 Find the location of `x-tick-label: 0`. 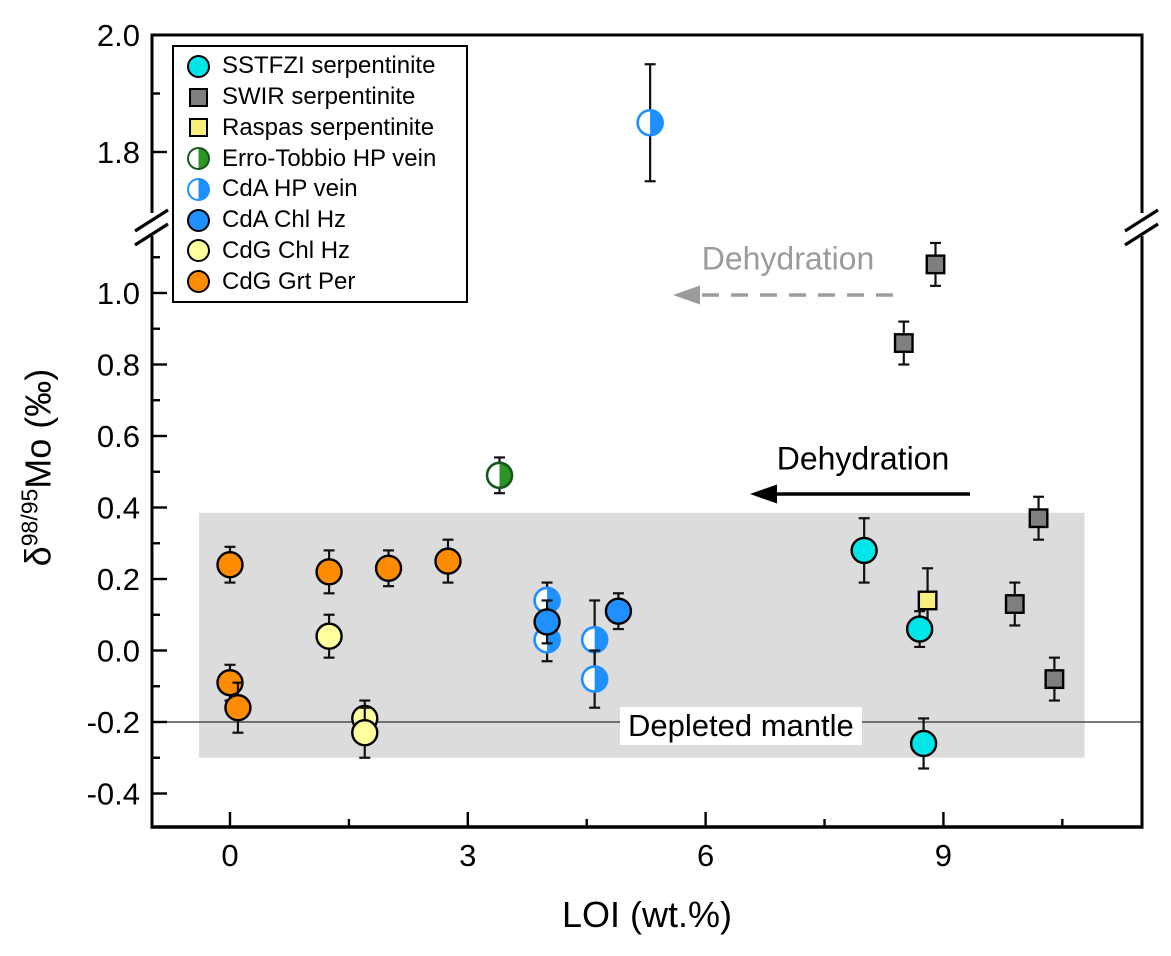

x-tick-label: 0 is located at coordinates (229, 855).